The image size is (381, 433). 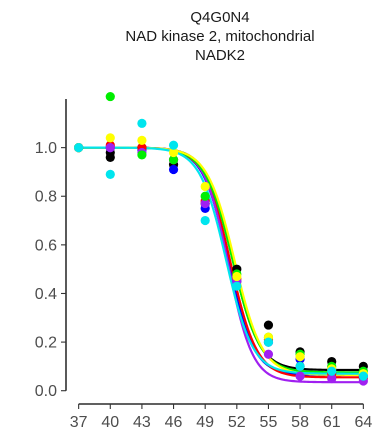 What do you see at coordinates (205, 422) in the screenshot?
I see `x-tick-label: 49` at bounding box center [205, 422].